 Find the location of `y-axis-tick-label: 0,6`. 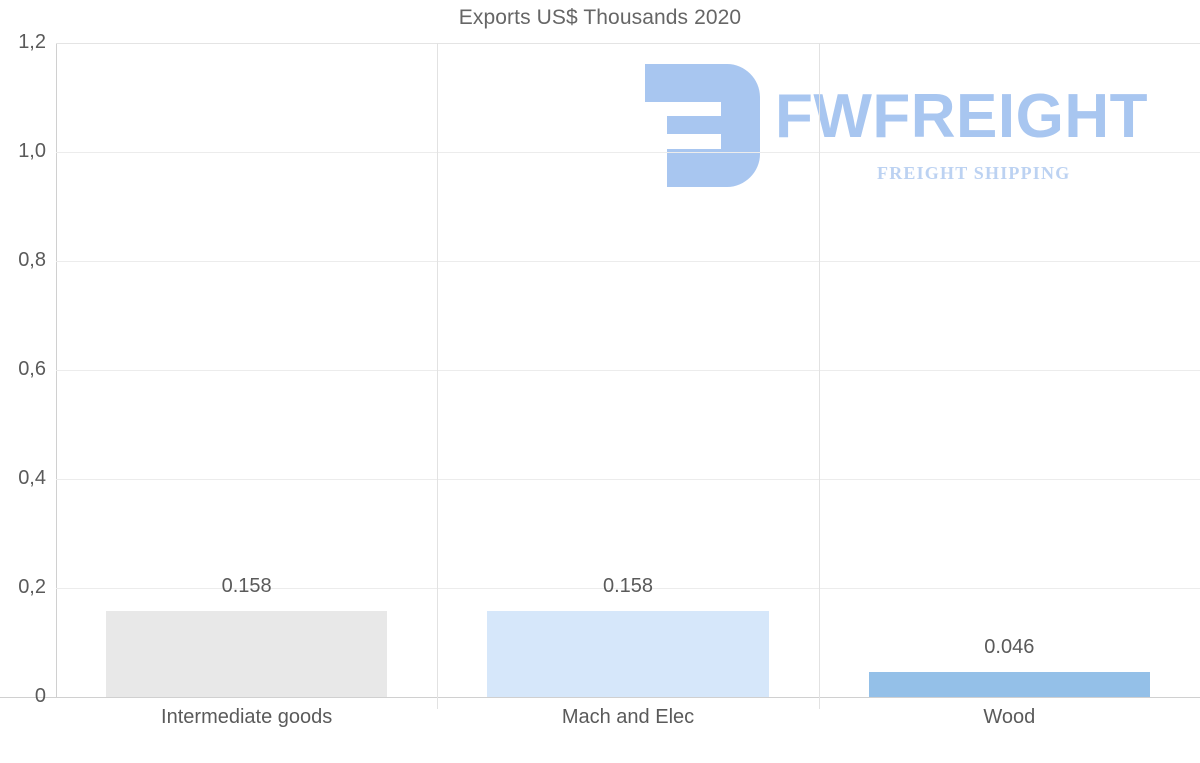

y-axis-tick-label: 0,6 is located at coordinates (32, 369).